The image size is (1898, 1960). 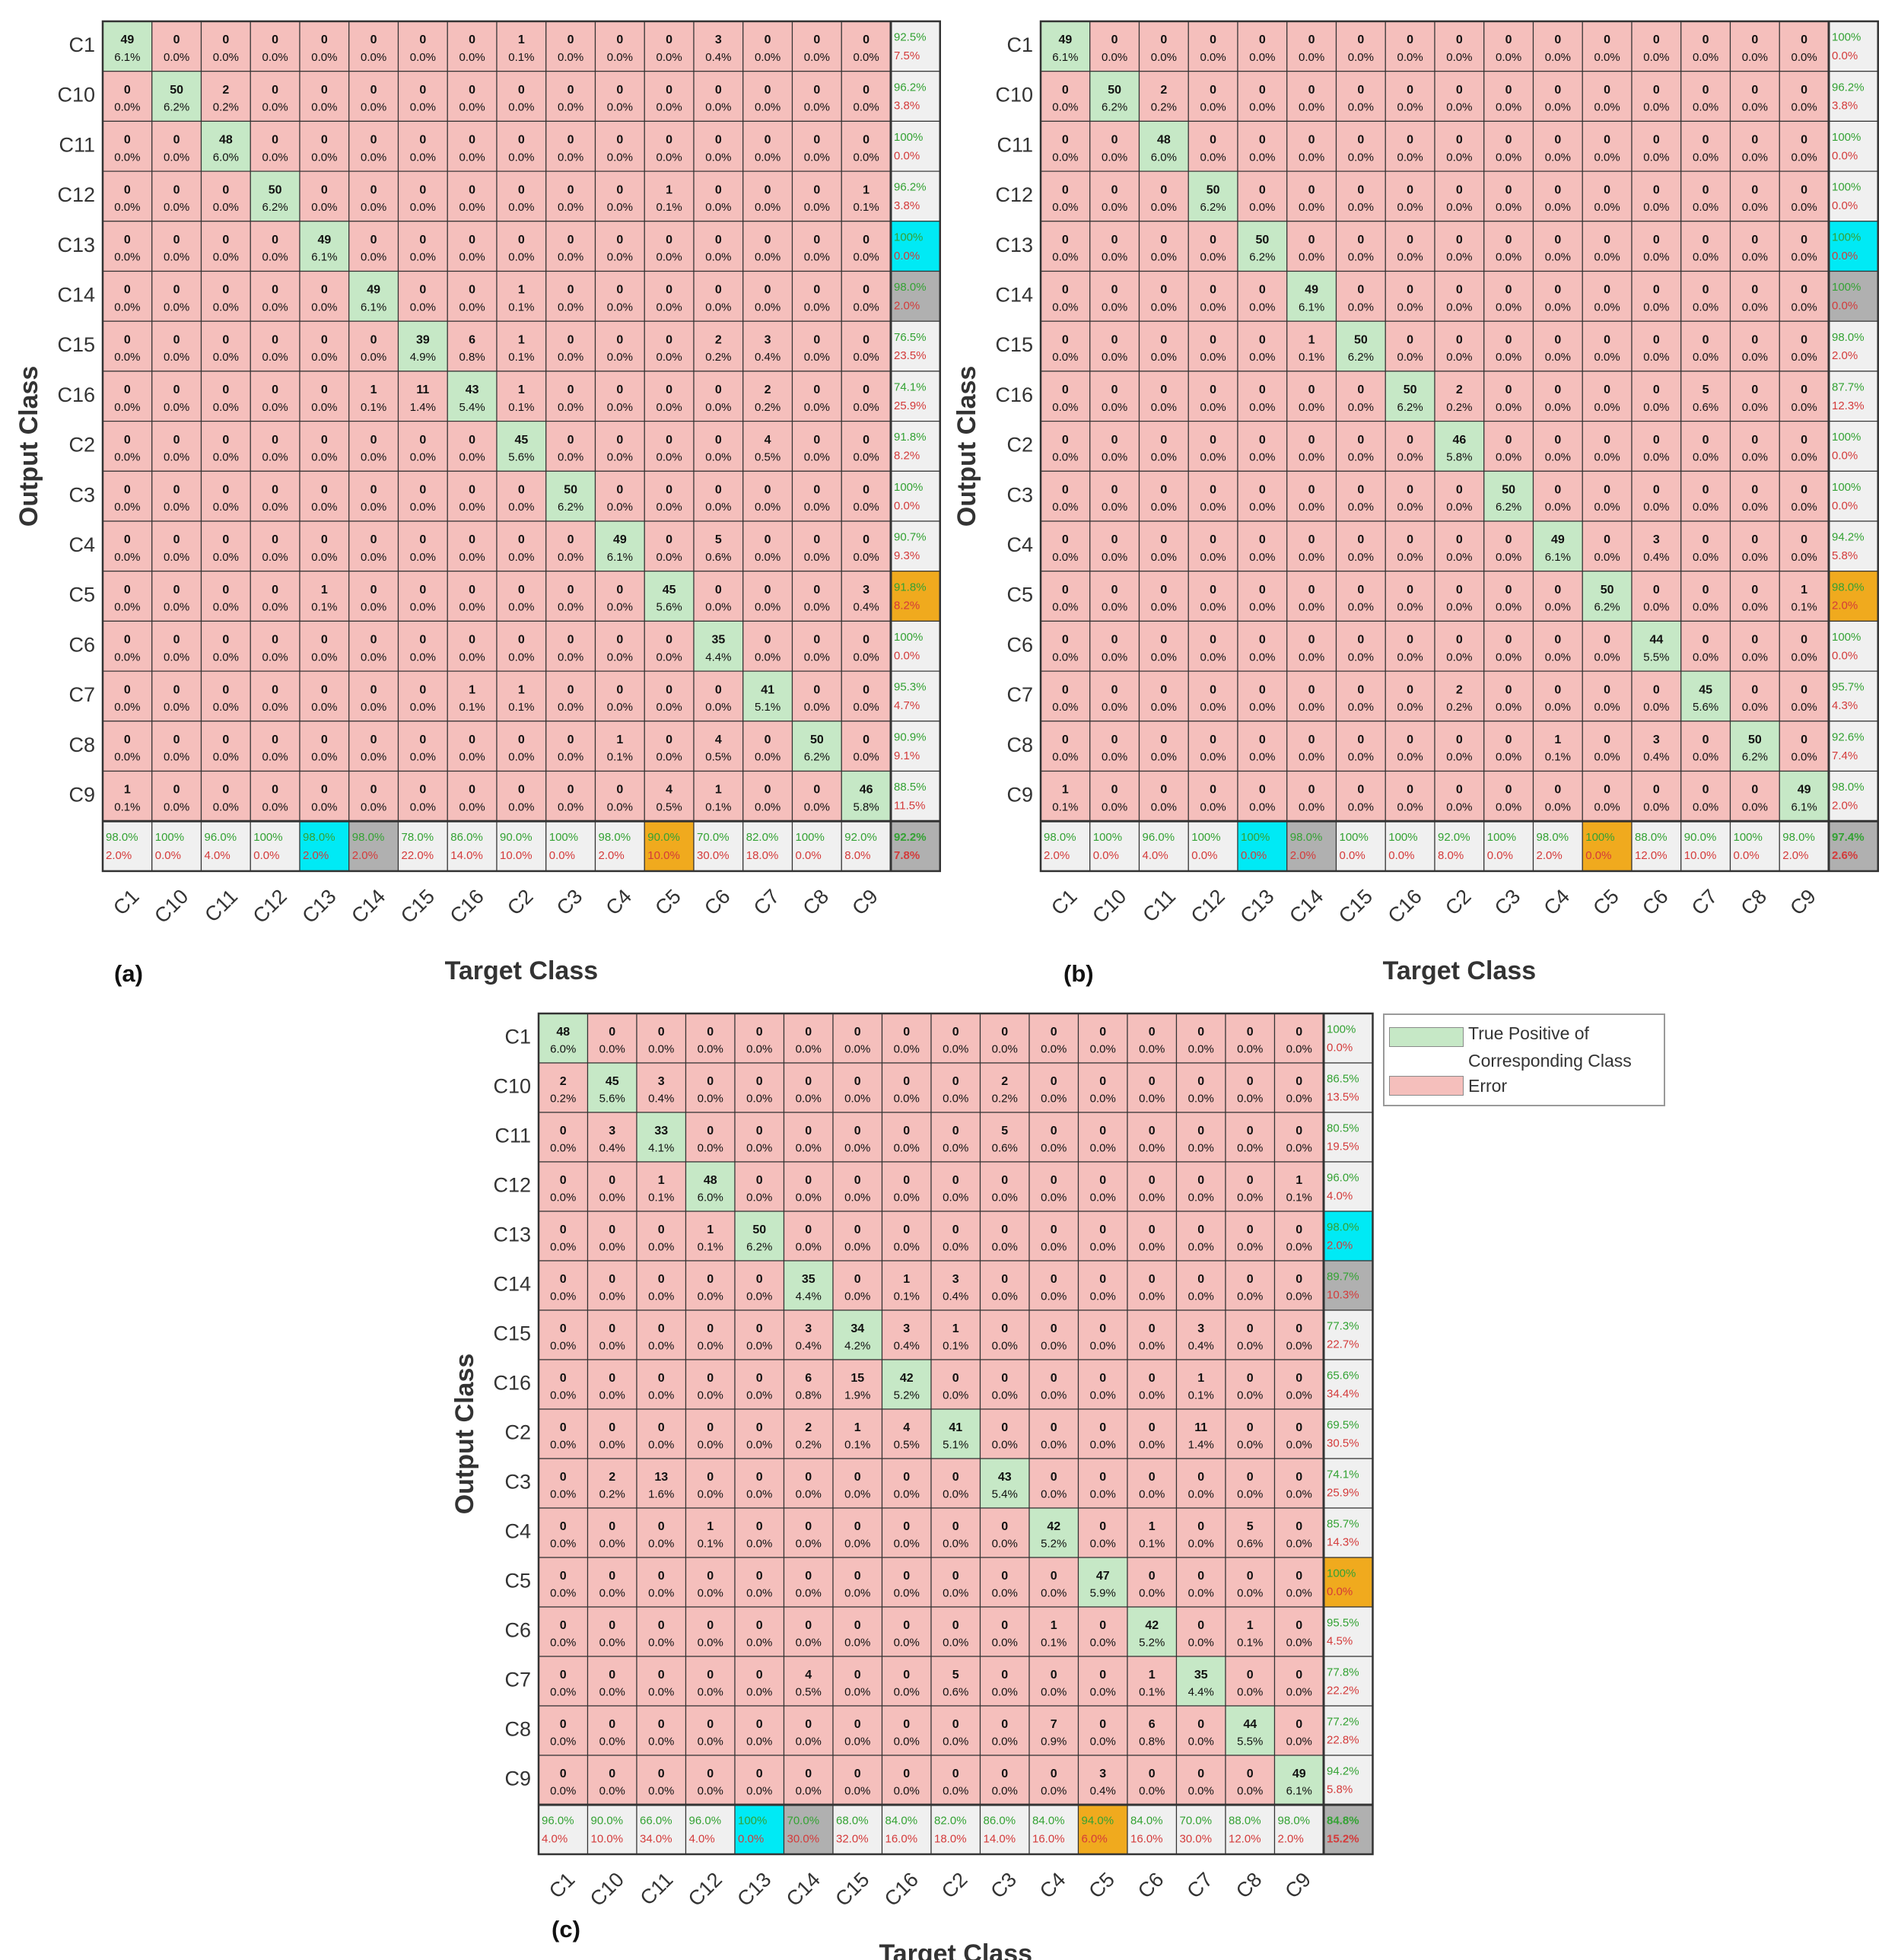 What do you see at coordinates (907, 106) in the screenshot?
I see `row-error: 3.8%` at bounding box center [907, 106].